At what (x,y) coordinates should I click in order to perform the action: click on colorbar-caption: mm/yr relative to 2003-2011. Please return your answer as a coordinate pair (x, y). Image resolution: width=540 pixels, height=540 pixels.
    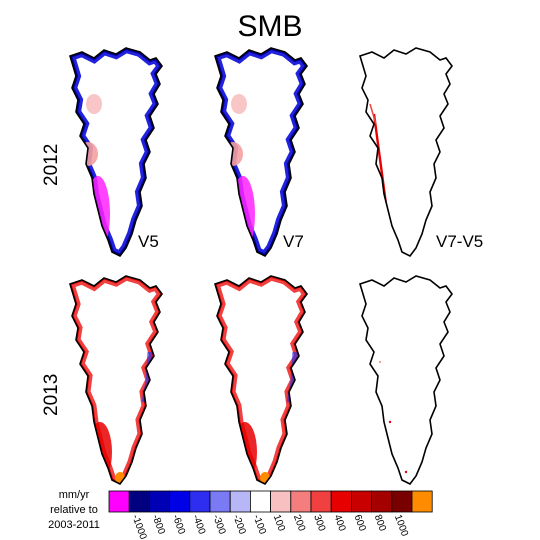
    Looking at the image, I should click on (74, 510).